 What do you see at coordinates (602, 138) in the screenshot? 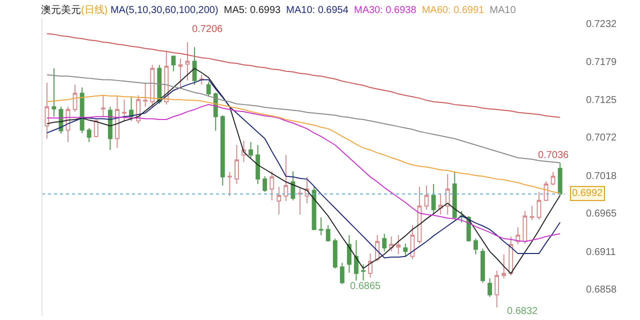
I see `y-tick-label: 0.7072` at bounding box center [602, 138].